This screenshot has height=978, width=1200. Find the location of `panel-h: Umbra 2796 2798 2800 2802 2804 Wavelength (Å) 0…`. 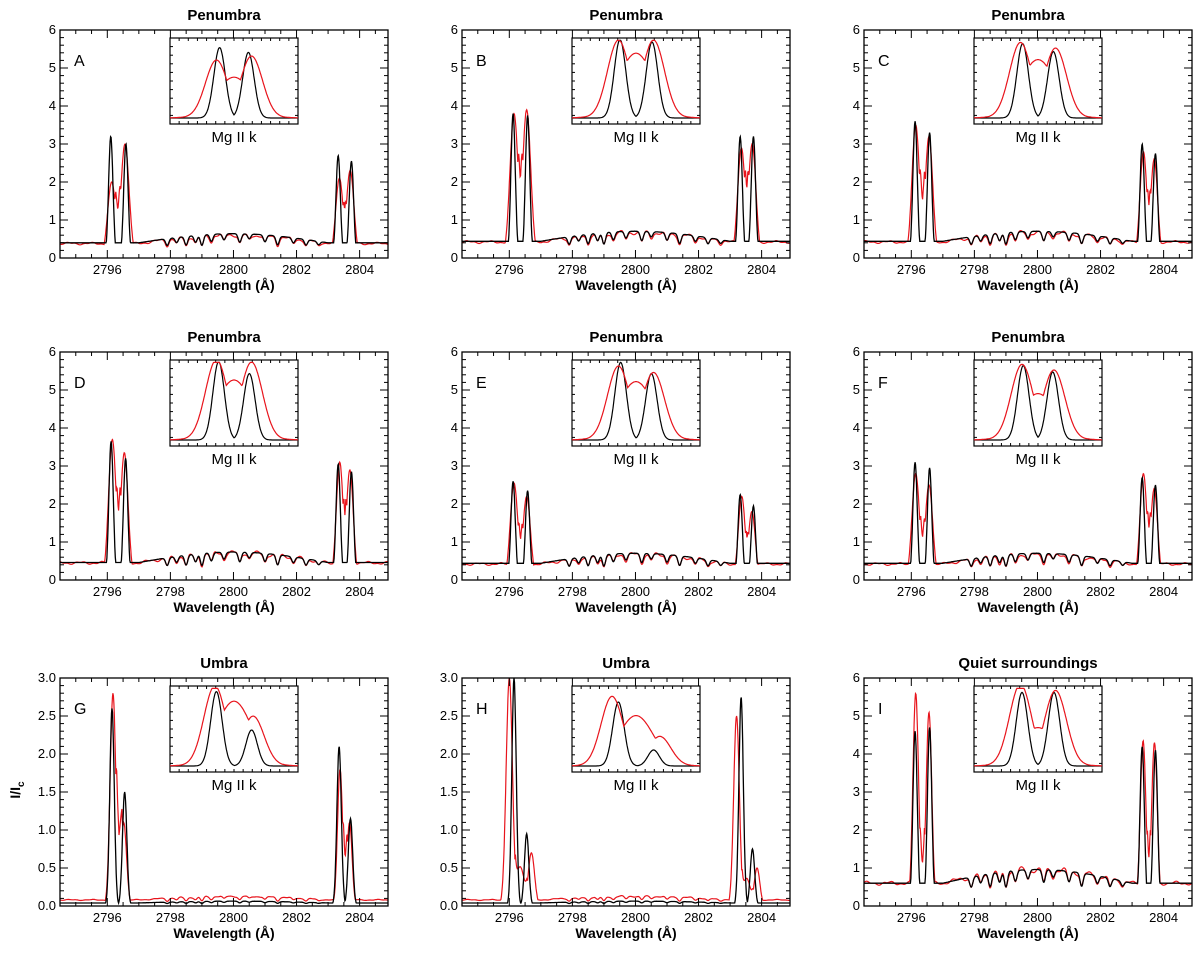

panel-h: Umbra 2796 2798 2800 2802 2804 Wavelength (Å) 0… is located at coordinates (615, 798).